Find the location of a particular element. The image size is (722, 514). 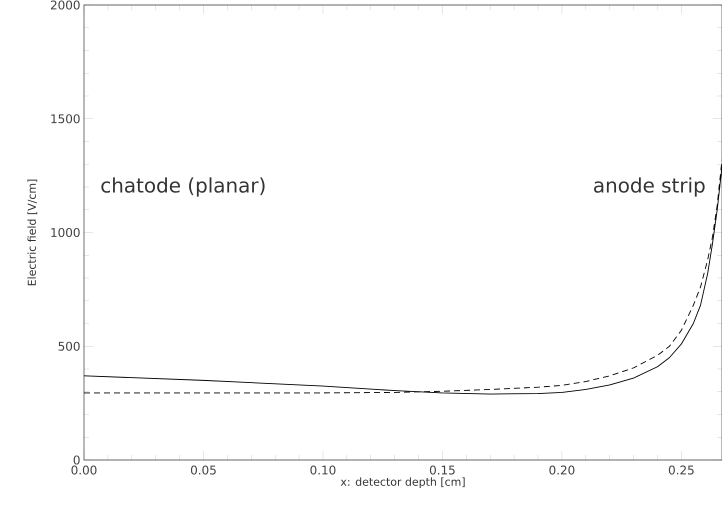

y-axis-title: Electric field [V/cm] is located at coordinates (32, 233).